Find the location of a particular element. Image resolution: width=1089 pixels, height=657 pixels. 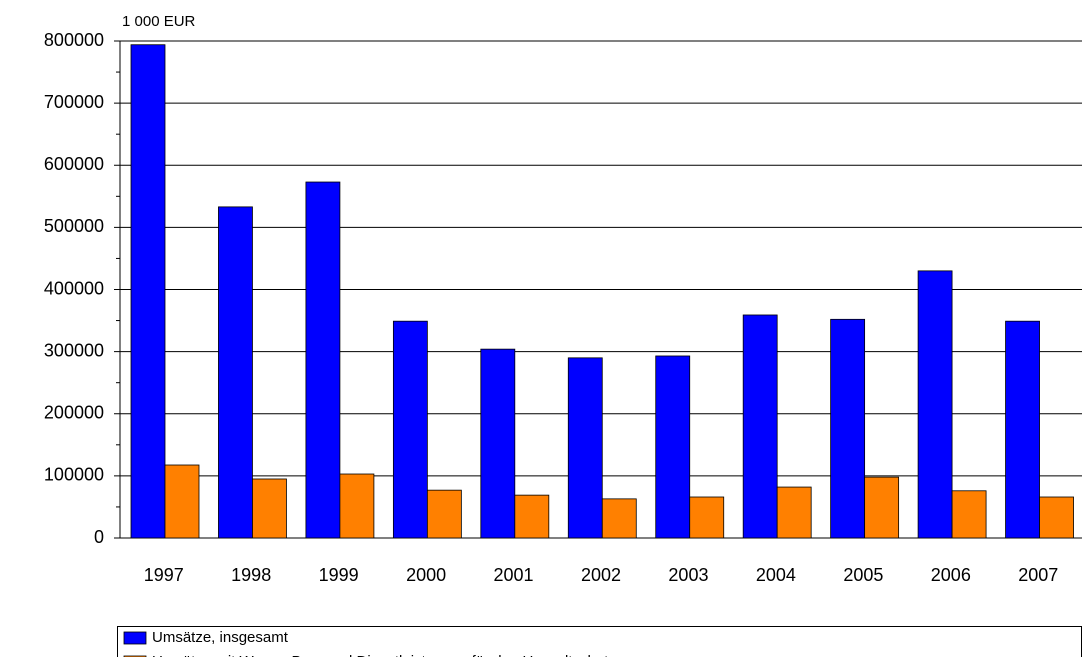

legend-swatch is located at coordinates (135, 638).